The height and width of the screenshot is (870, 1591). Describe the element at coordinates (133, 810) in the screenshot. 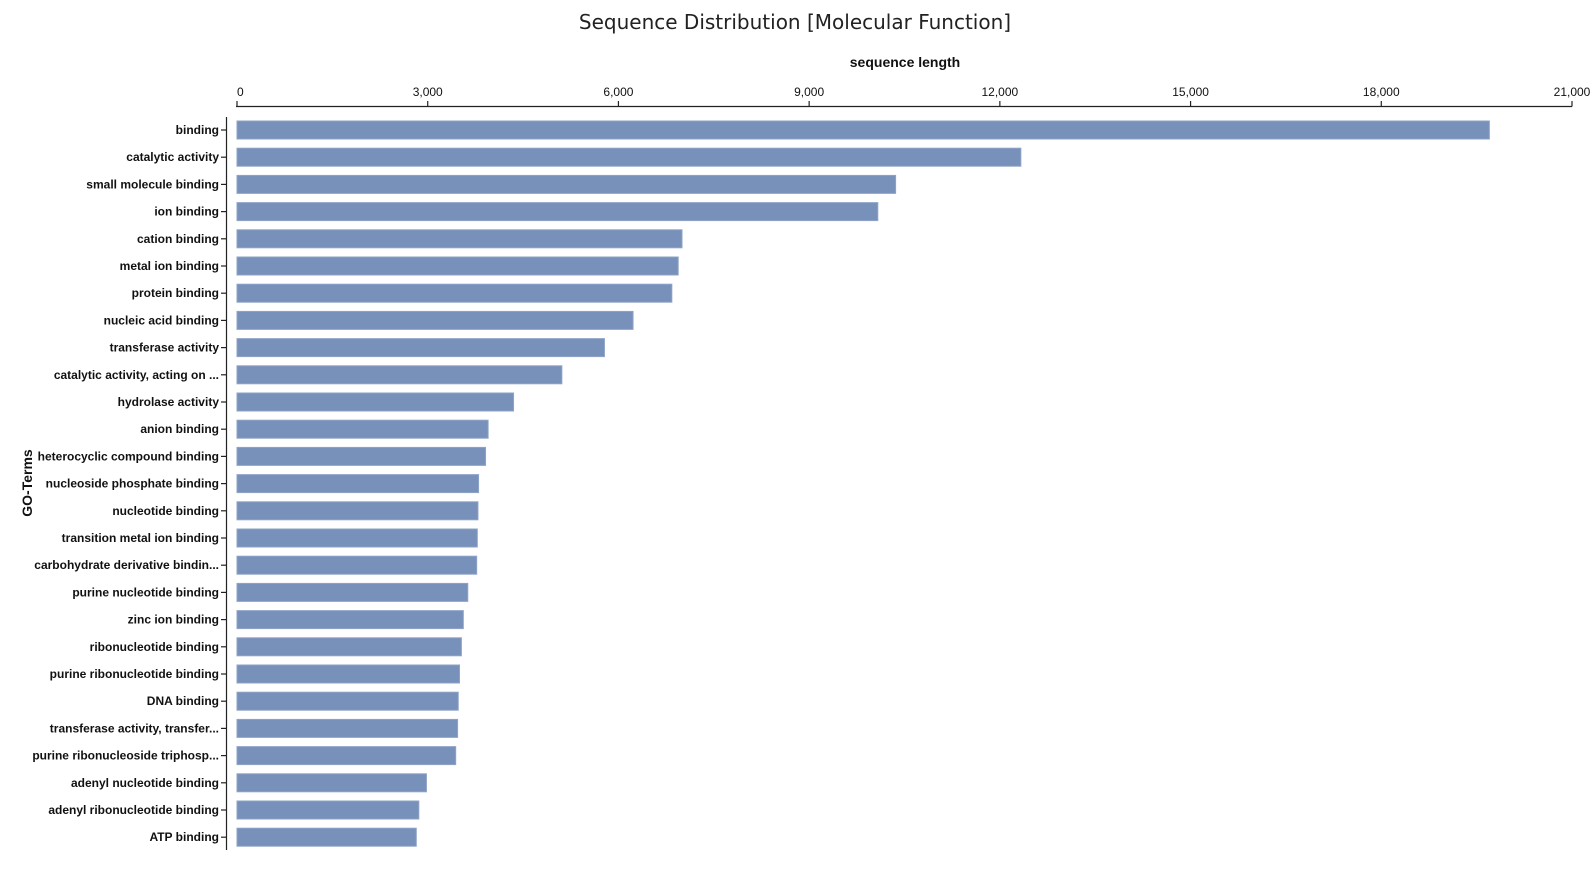

I see `category-label: adenyl ribonucleotide binding` at that location.